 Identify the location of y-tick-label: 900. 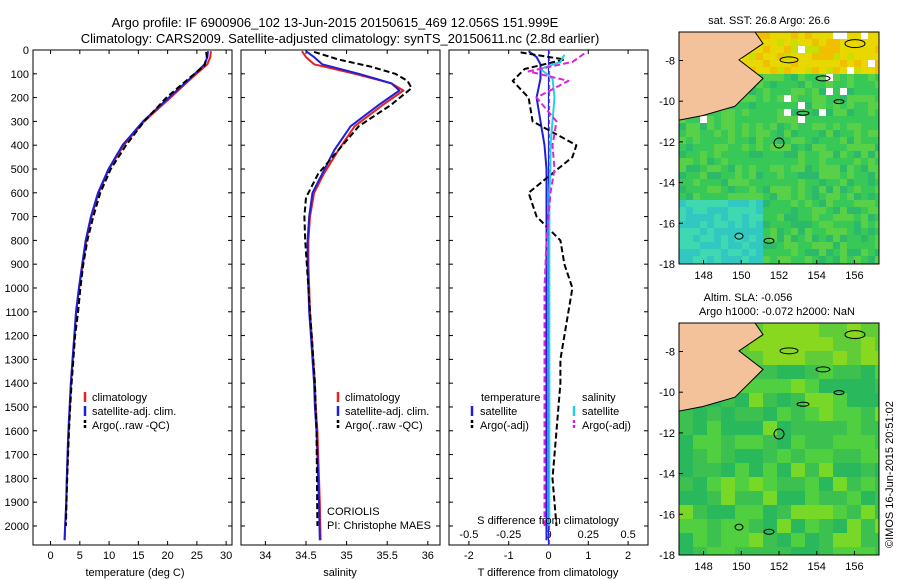
(20, 265).